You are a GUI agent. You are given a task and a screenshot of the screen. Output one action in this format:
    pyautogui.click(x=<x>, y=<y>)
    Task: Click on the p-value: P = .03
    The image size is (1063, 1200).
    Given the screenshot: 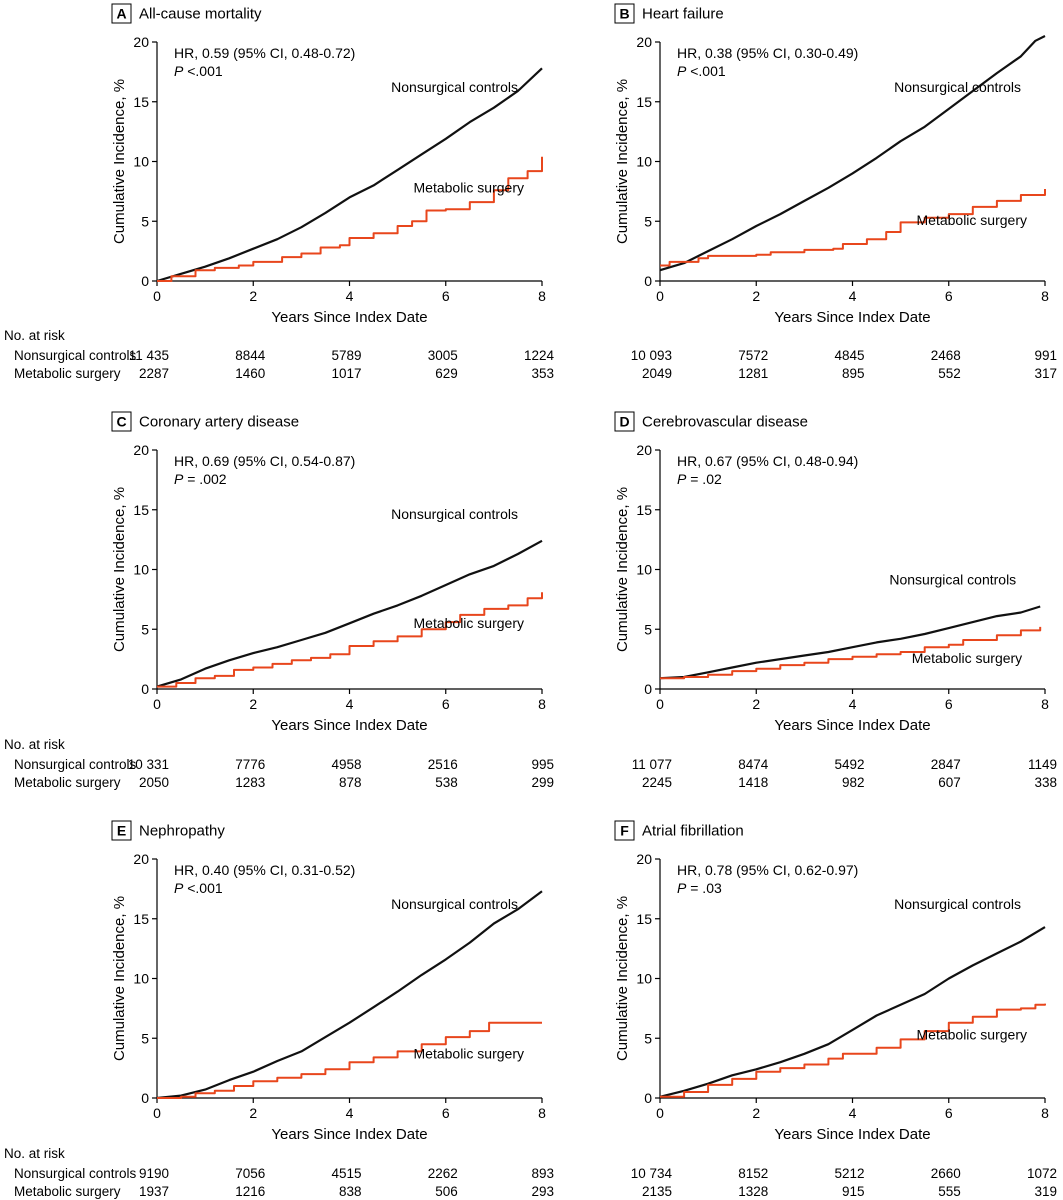 What is the action you would take?
    pyautogui.click(x=699, y=888)
    